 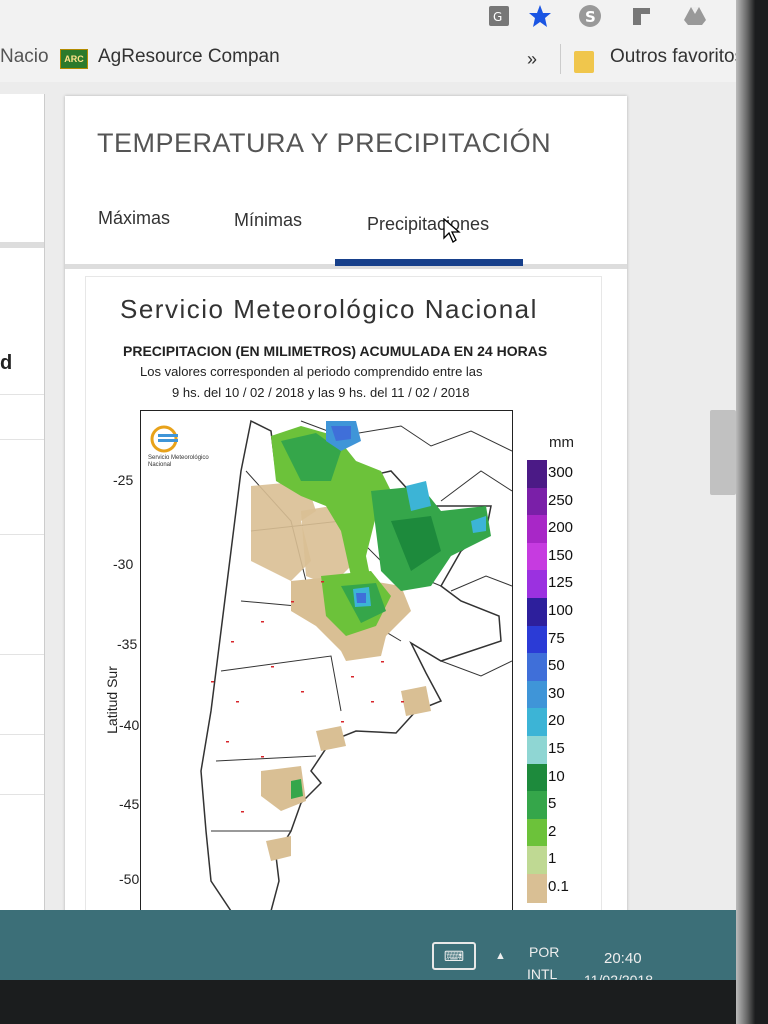 I want to click on bookmark-nacion: Nacio, so click(x=24, y=56).